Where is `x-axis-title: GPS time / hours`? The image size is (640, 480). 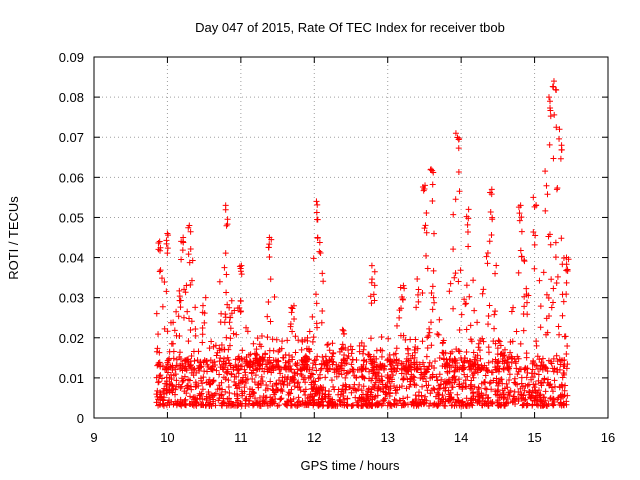 x-axis-title: GPS time / hours is located at coordinates (350, 465).